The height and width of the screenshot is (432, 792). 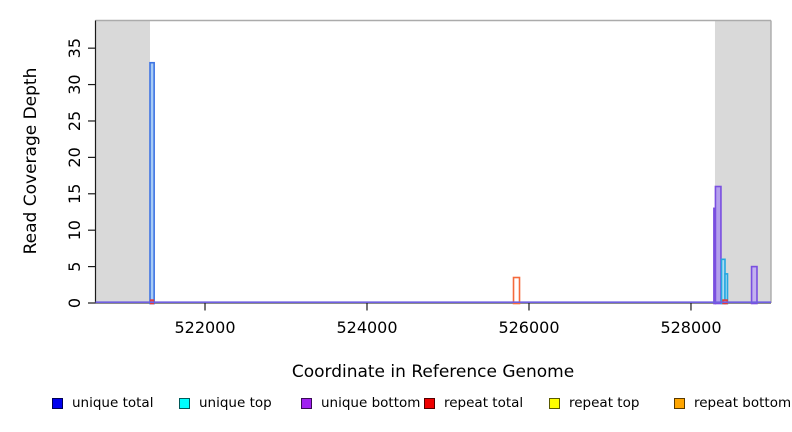 What do you see at coordinates (690, 327) in the screenshot?
I see `x-tick-label: 528000` at bounding box center [690, 327].